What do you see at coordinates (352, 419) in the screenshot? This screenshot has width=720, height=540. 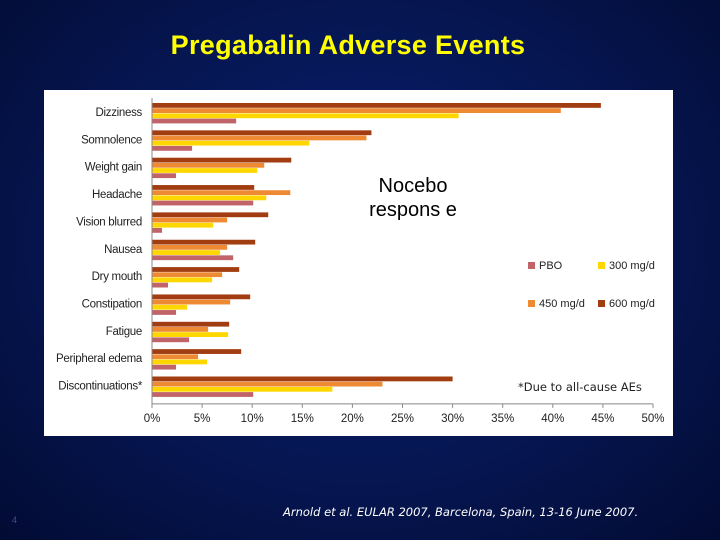 I see `x-tick-label: 20%` at bounding box center [352, 419].